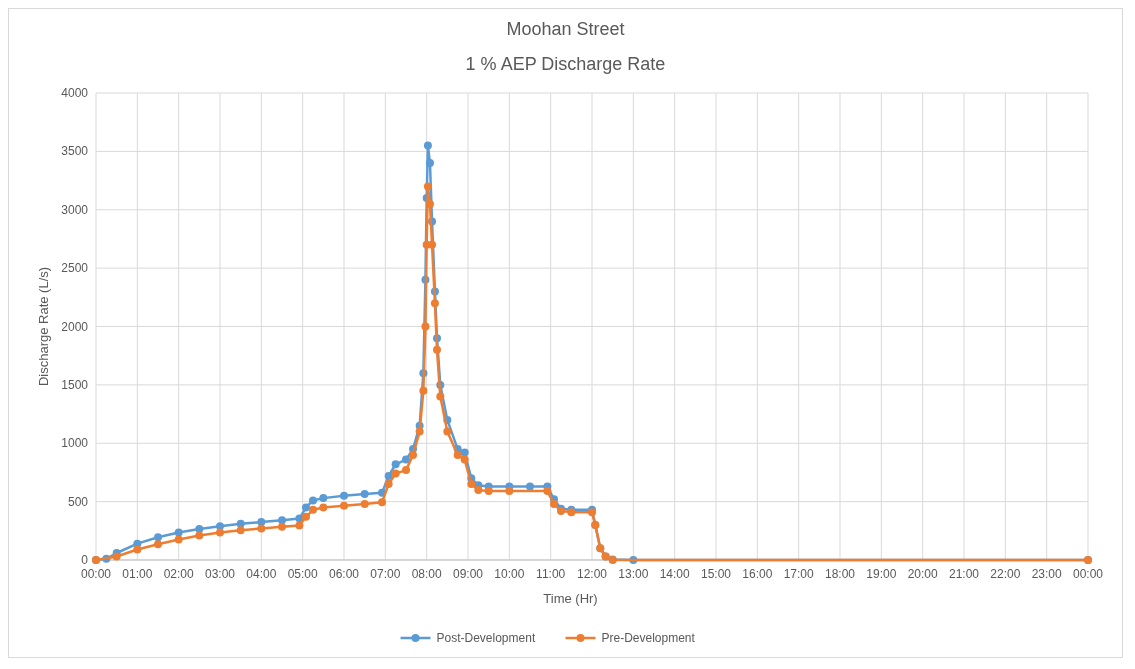  What do you see at coordinates (964, 574) in the screenshot?
I see `x-tick-label: 21:00` at bounding box center [964, 574].